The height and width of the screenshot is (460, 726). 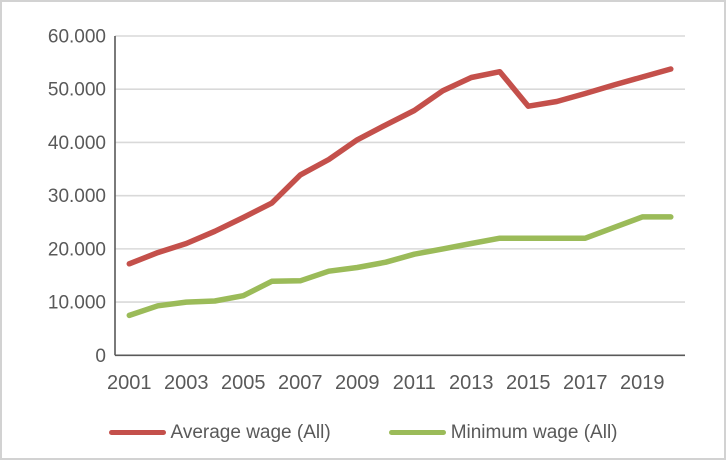 What do you see at coordinates (77, 196) in the screenshot?
I see `y-axis-label: 30.000` at bounding box center [77, 196].